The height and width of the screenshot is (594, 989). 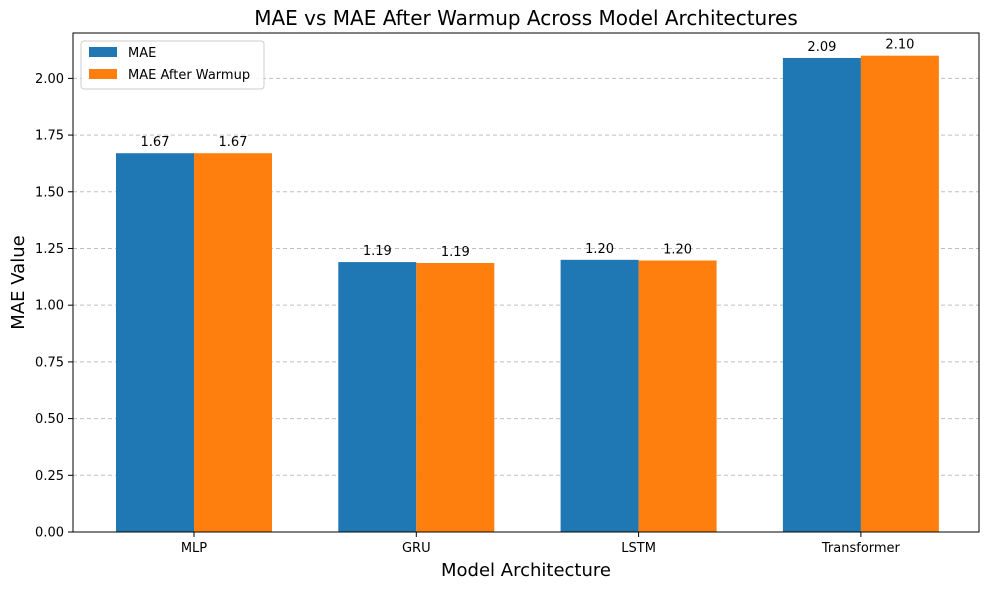 What do you see at coordinates (49, 533) in the screenshot?
I see `y-tick-label: 0.00` at bounding box center [49, 533].